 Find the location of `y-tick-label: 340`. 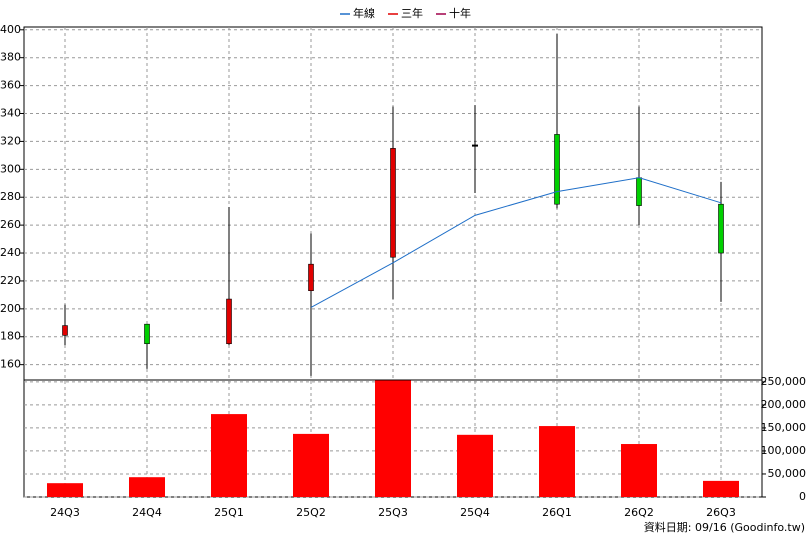

y-tick-label: 340 is located at coordinates (10, 113).